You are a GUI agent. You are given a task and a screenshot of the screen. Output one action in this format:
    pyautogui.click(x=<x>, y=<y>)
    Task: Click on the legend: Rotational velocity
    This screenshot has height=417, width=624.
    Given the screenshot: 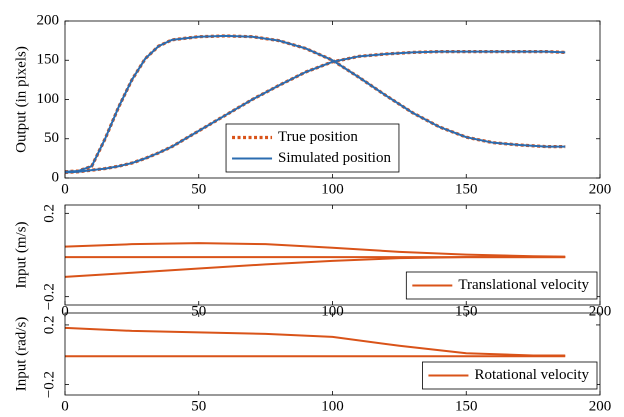 What is the action you would take?
    pyautogui.click(x=510, y=375)
    